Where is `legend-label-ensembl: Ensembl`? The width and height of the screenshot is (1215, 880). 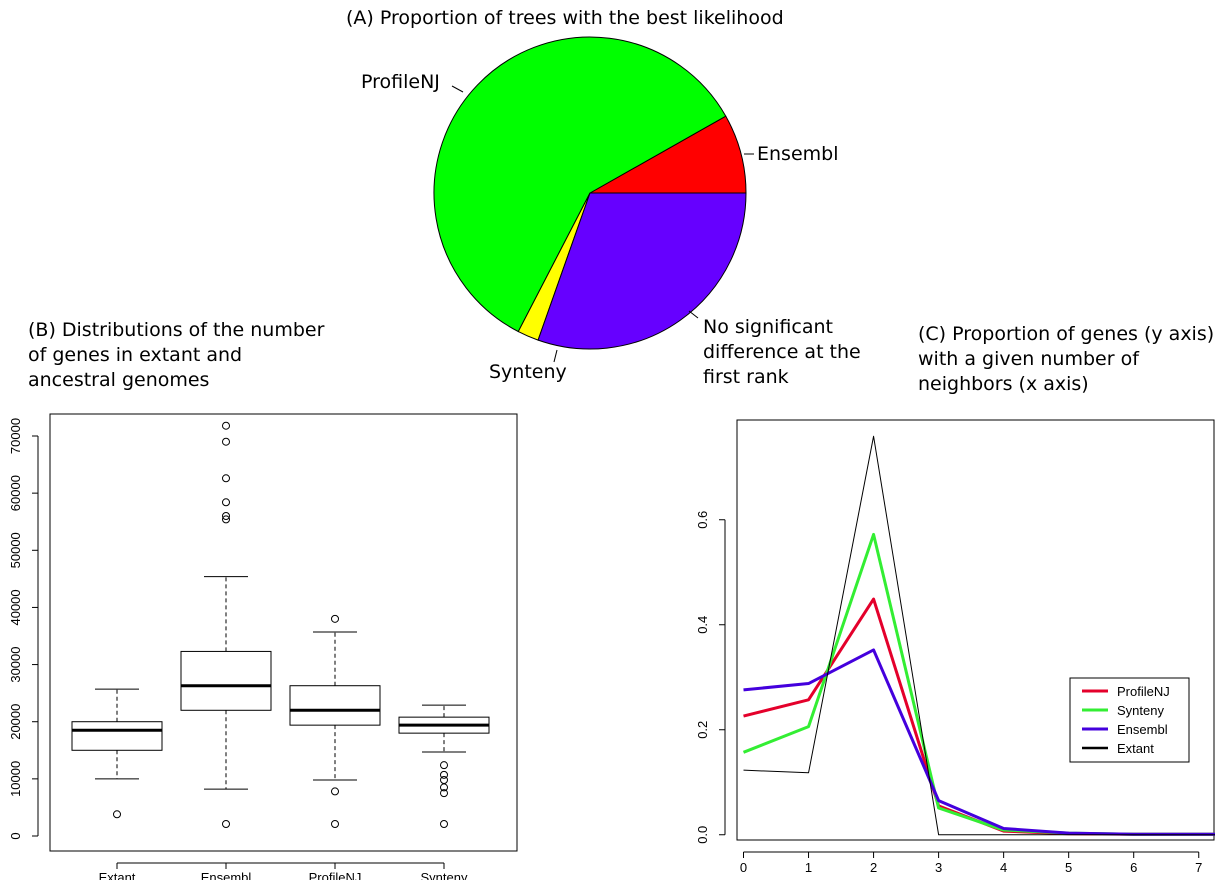 legend-label-ensembl: Ensembl is located at coordinates (1142, 729).